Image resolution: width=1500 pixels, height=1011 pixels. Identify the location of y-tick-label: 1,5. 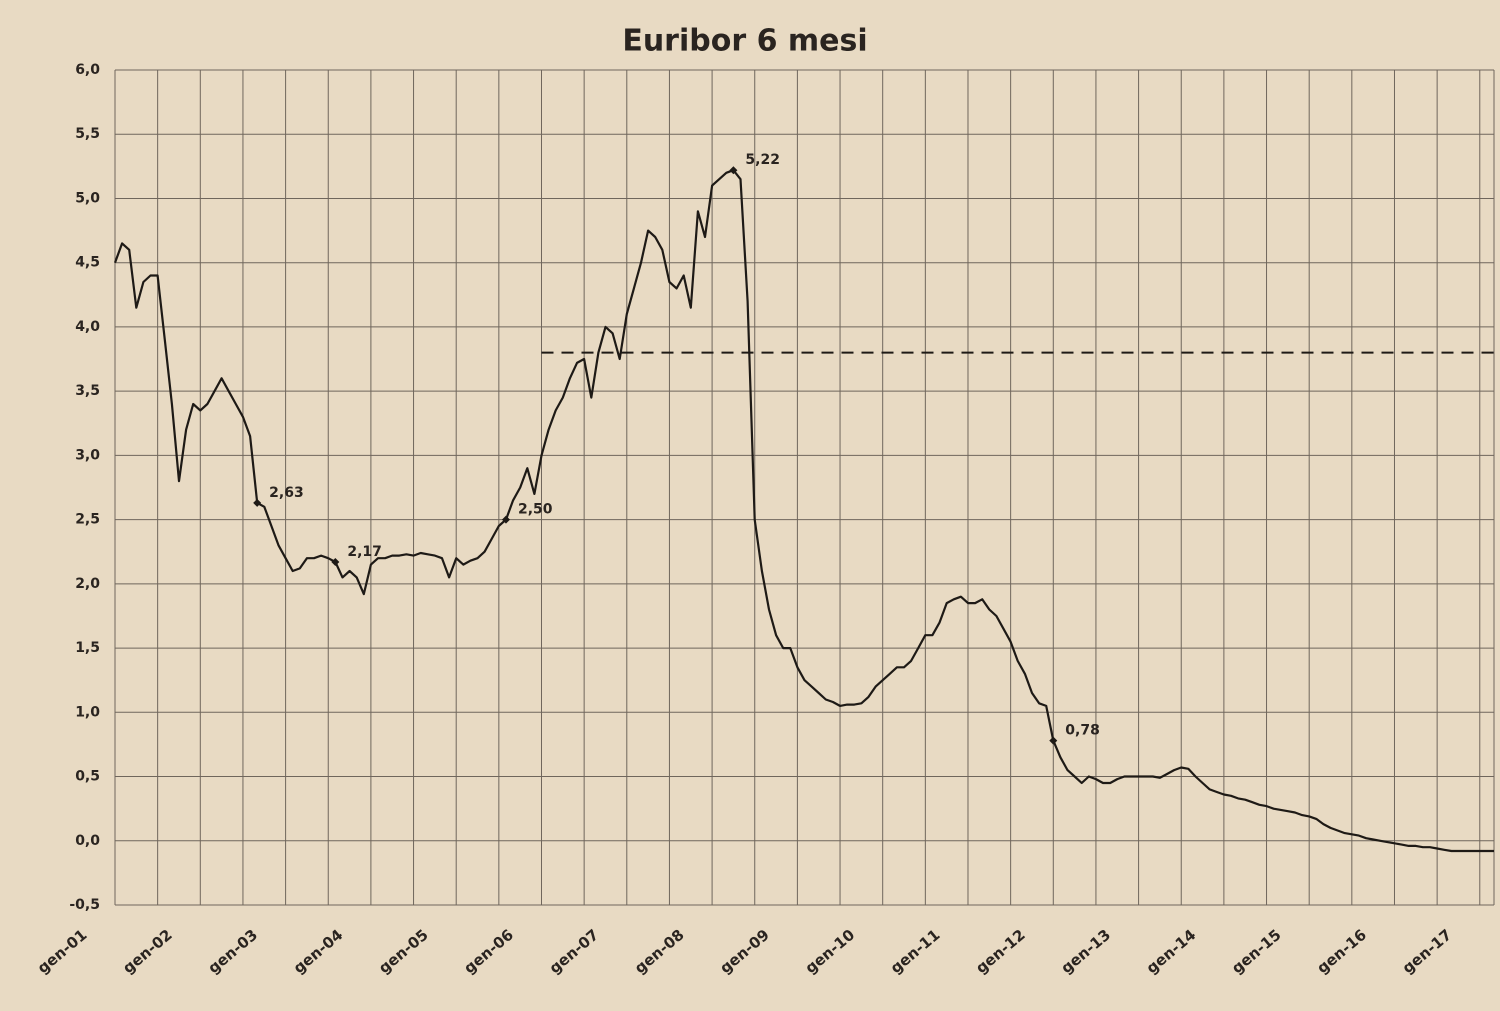
(87, 648).